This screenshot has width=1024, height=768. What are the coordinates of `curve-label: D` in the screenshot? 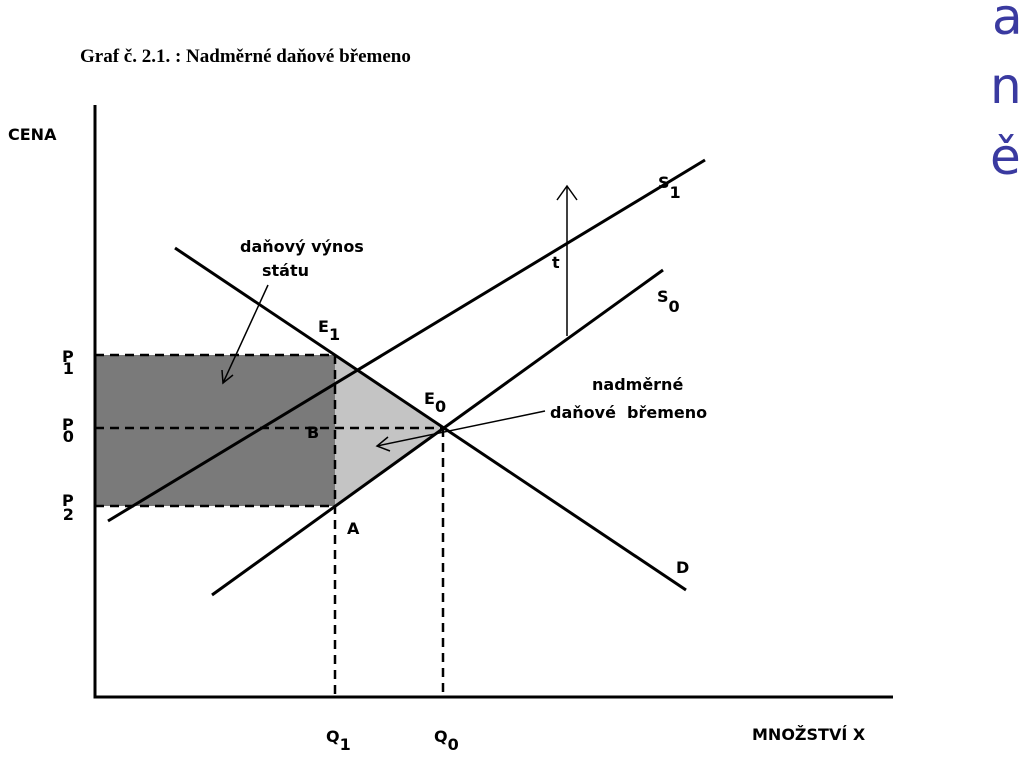 It's located at (682, 567).